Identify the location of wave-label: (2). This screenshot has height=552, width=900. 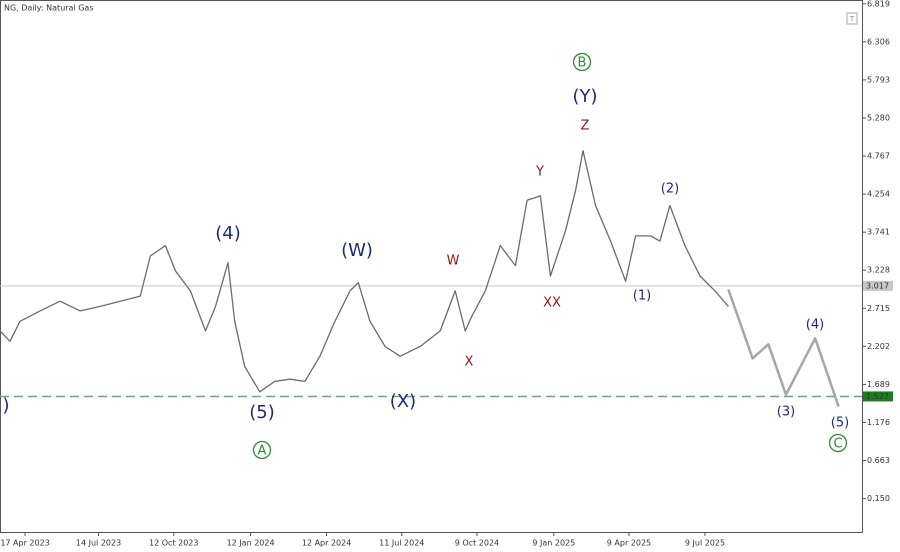
(670, 189).